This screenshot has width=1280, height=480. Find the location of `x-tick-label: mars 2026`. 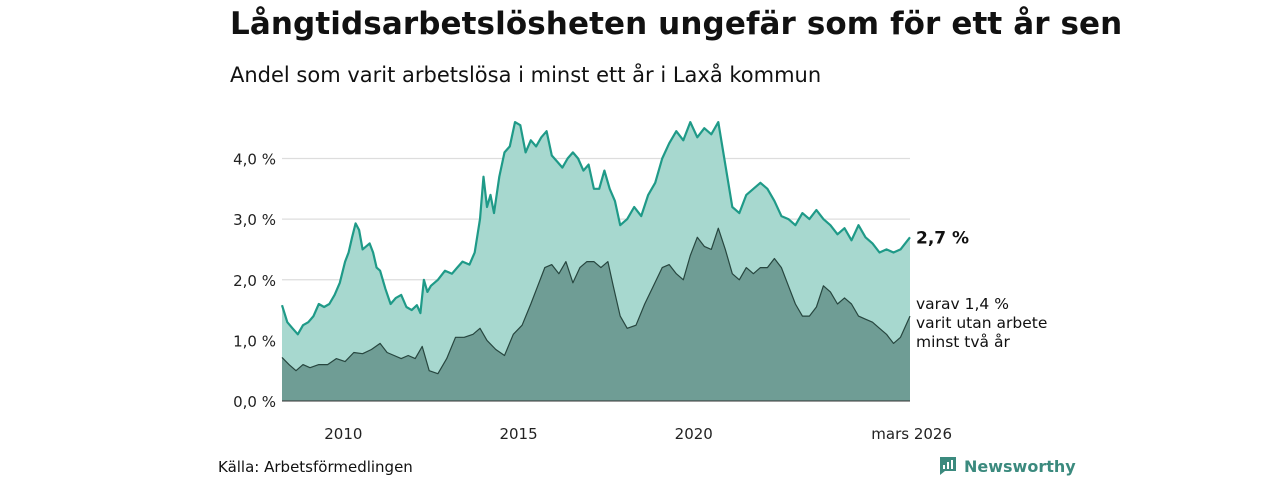

x-tick-label: mars 2026 is located at coordinates (911, 434).